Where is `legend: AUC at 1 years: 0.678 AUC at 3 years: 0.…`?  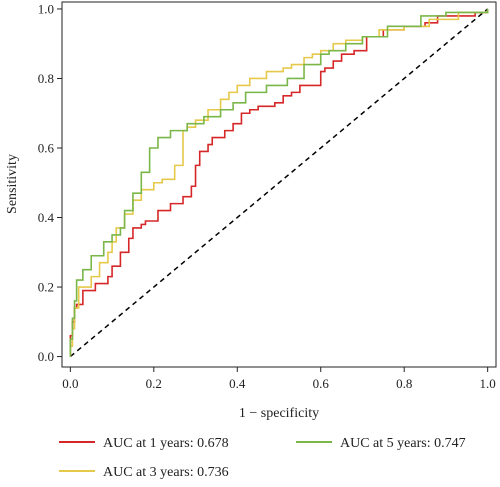 legend: AUC at 1 years: 0.678 AUC at 3 years: 0.… is located at coordinates (262, 458).